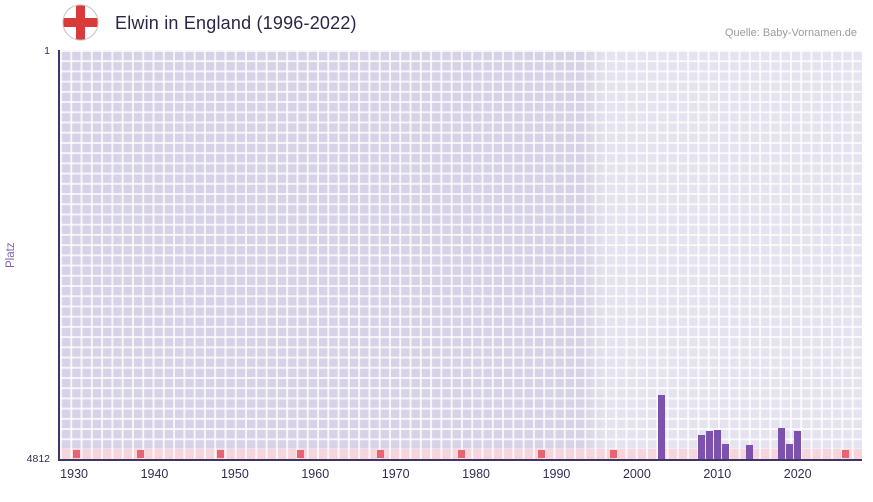 This screenshot has height=502, width=873. I want to click on bar-2011, so click(726, 451).